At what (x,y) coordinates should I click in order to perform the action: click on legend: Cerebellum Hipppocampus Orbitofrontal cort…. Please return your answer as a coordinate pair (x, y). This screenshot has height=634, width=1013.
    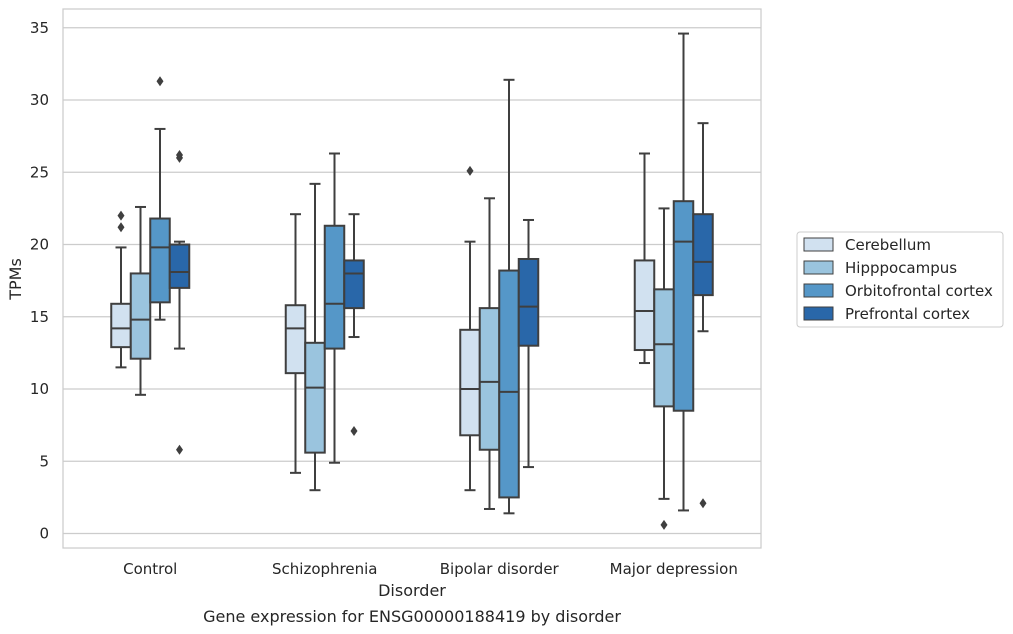
    Looking at the image, I should click on (900, 279).